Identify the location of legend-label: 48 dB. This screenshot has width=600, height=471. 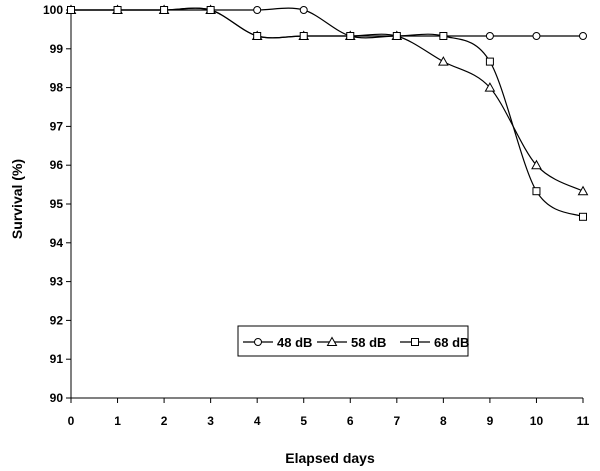
(294, 342).